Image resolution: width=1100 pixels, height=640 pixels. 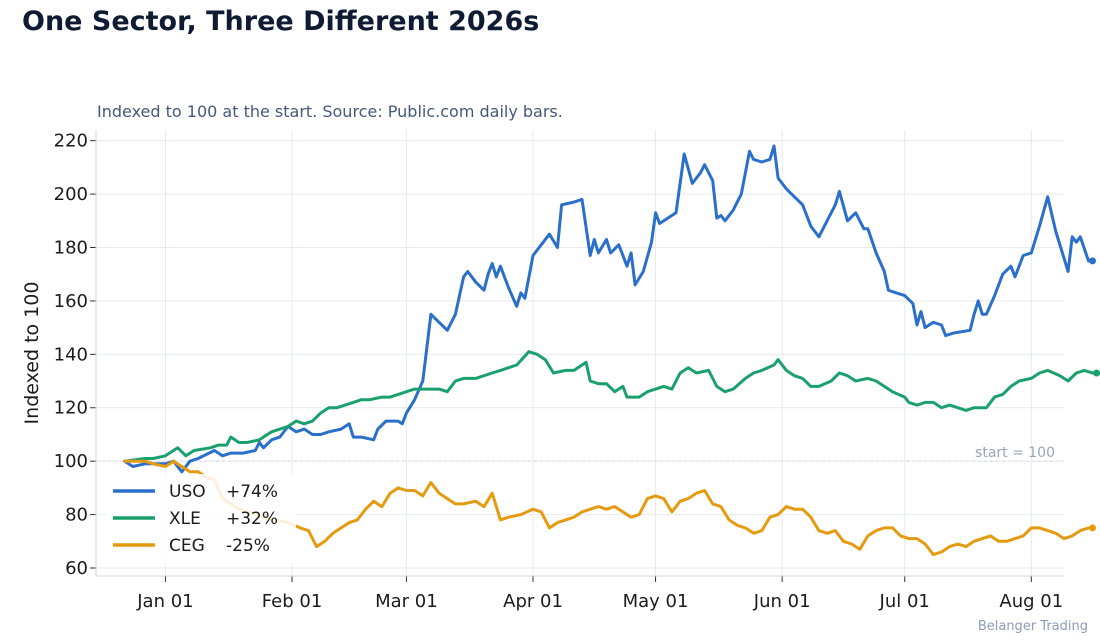 What do you see at coordinates (533, 601) in the screenshot?
I see `x-tick-label: Apr 01` at bounding box center [533, 601].